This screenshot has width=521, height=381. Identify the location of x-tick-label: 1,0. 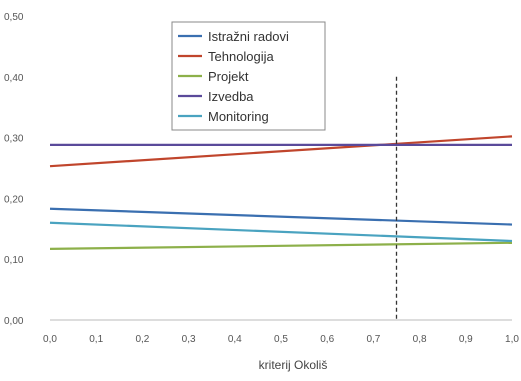
(512, 339).